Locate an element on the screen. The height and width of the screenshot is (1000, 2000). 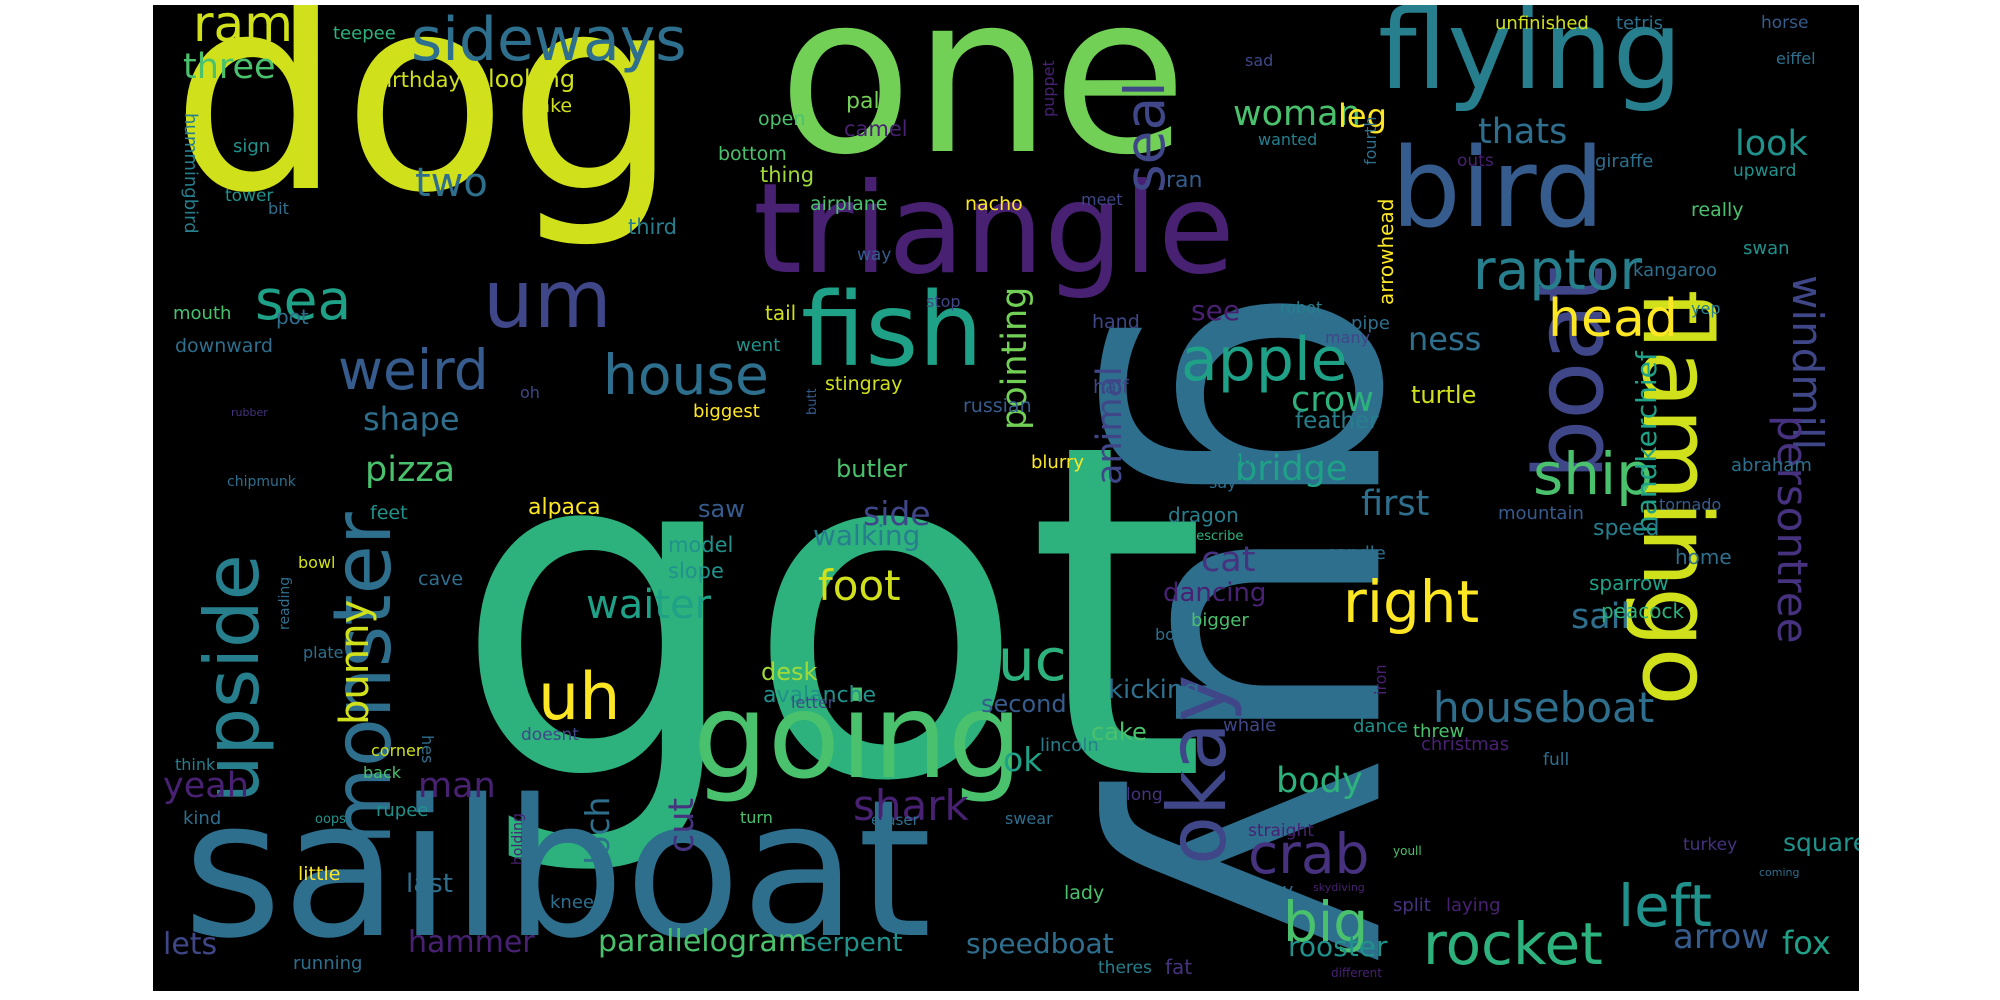
word: head is located at coordinates (1613, 319).